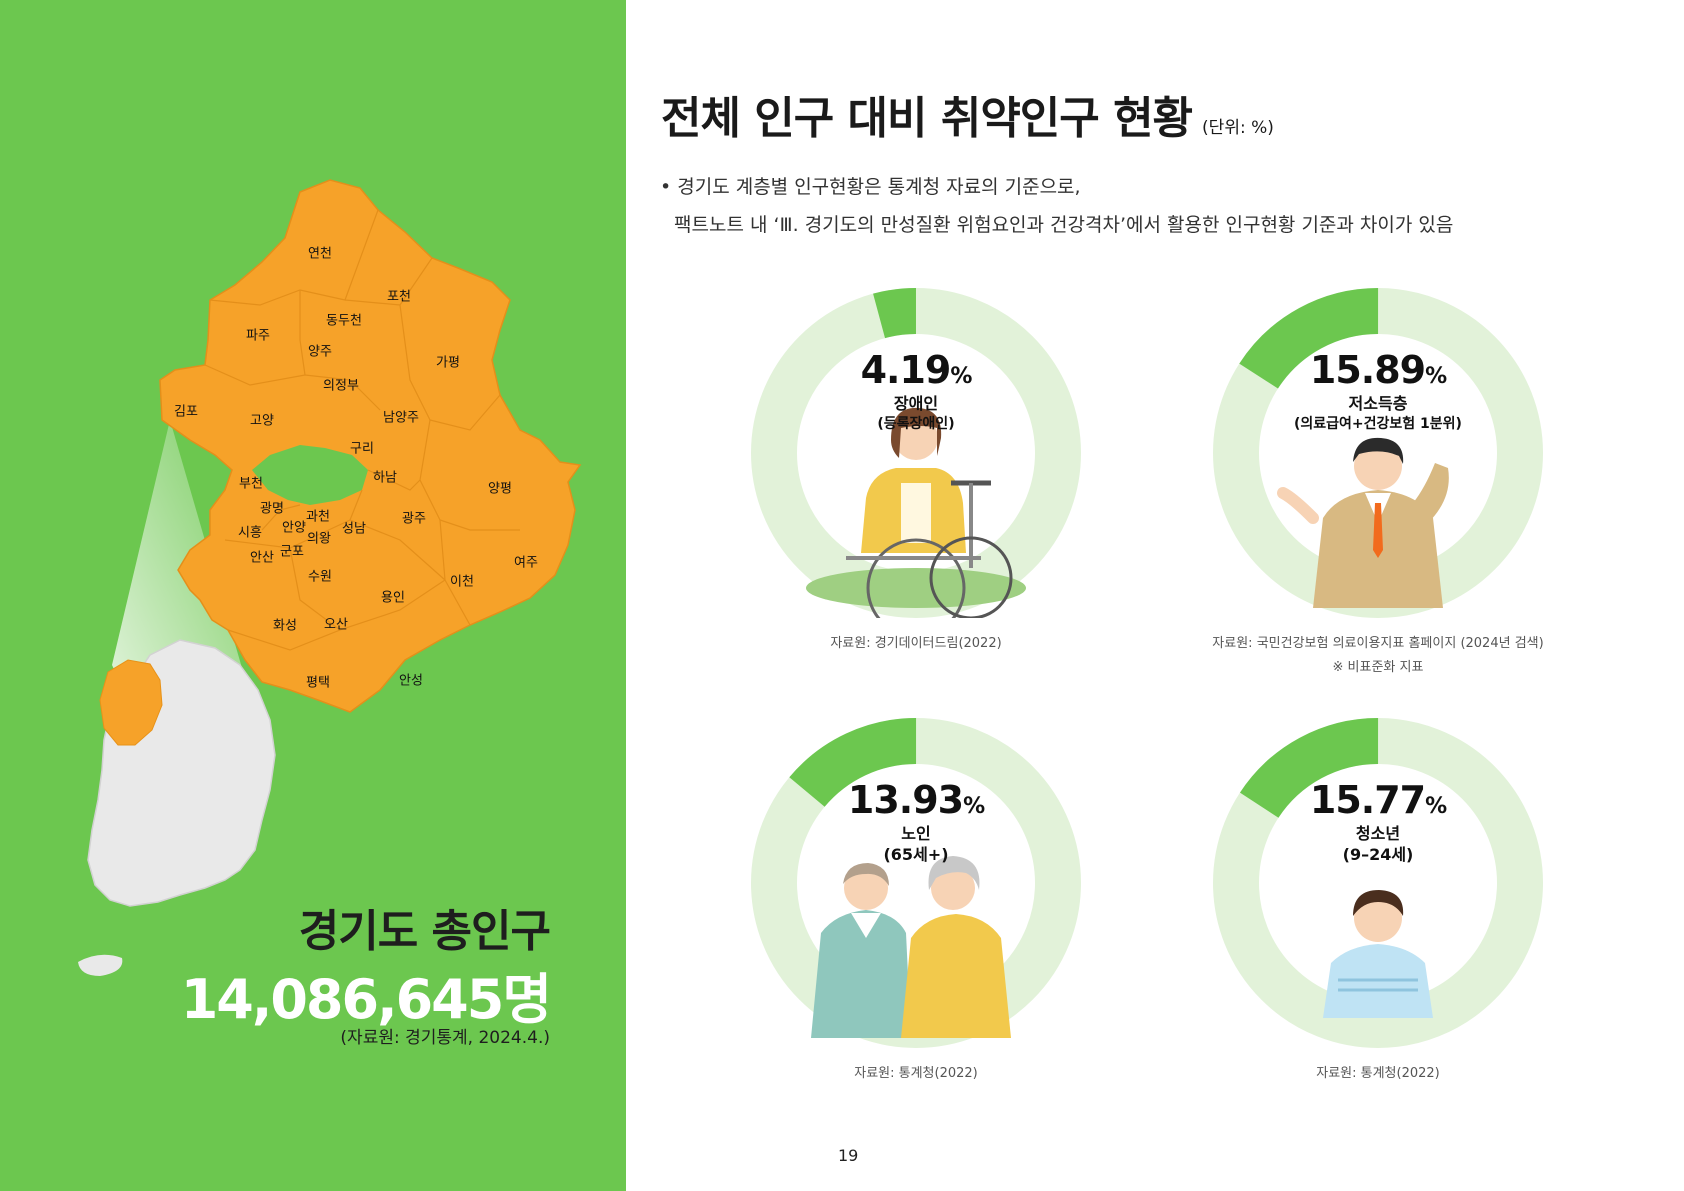  What do you see at coordinates (258, 336) in the screenshot?
I see `region-label-paju: 파주` at bounding box center [258, 336].